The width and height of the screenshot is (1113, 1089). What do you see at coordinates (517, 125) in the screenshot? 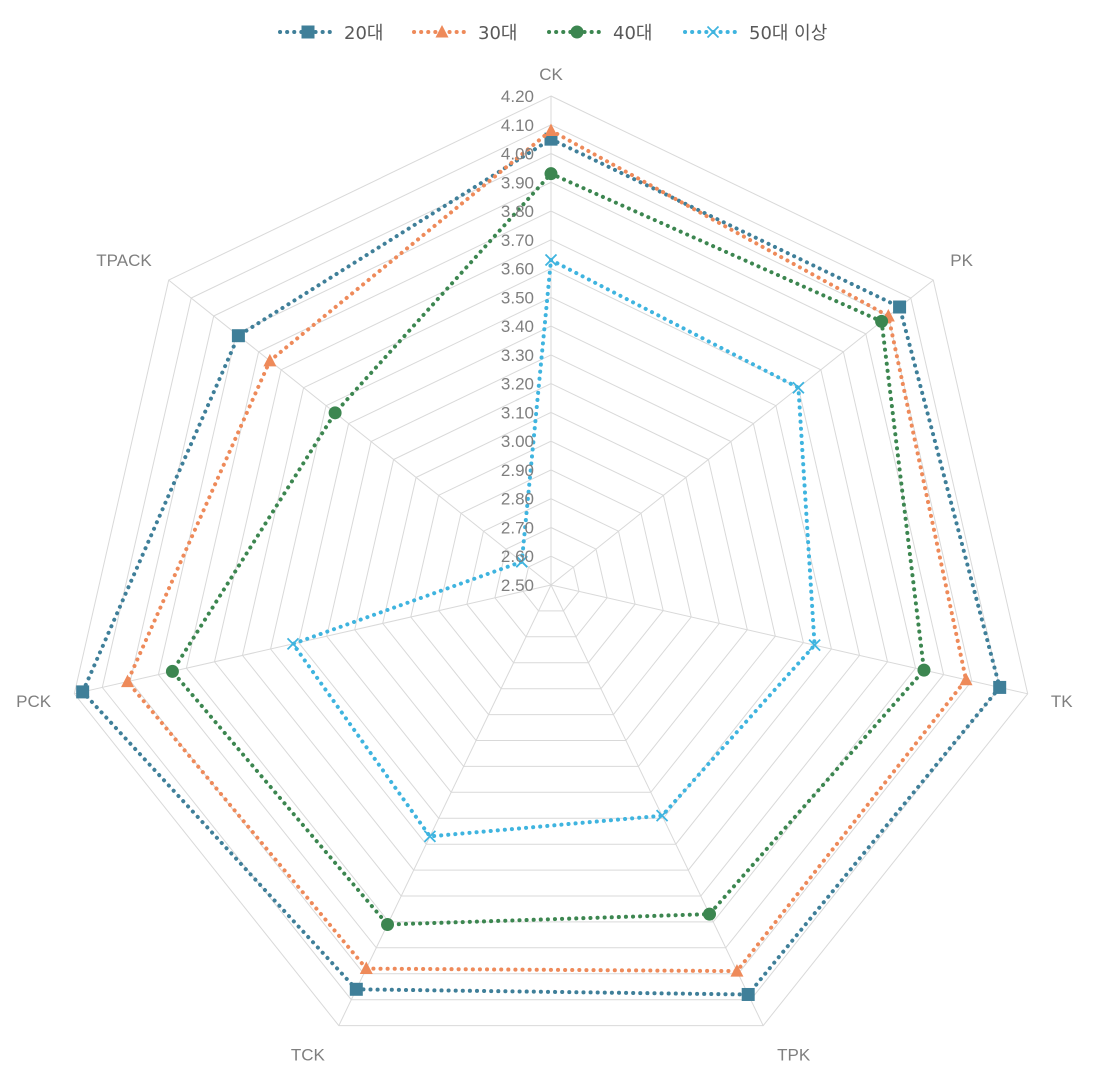
I see `tick-label: 4.10` at bounding box center [517, 125].